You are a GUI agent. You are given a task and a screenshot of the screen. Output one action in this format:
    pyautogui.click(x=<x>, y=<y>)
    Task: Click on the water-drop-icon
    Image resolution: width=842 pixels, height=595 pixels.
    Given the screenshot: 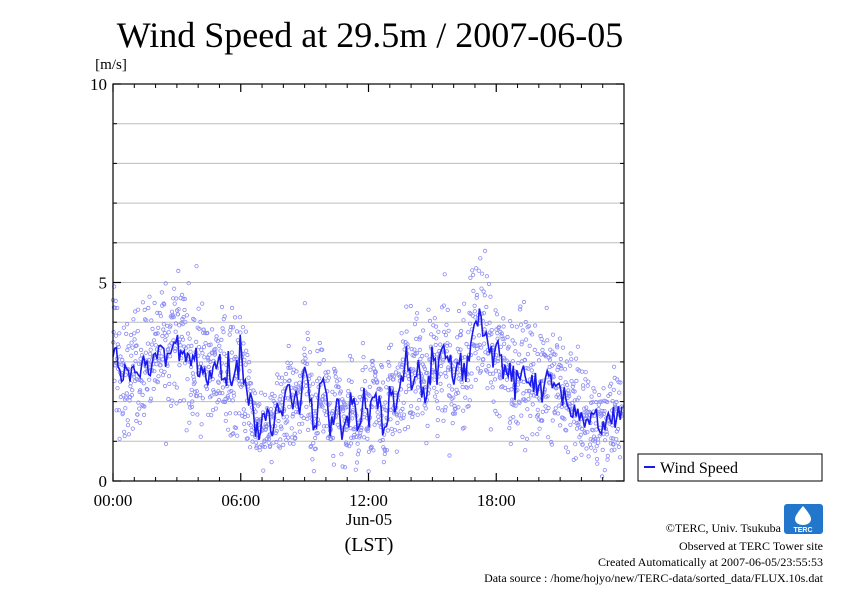 What is the action you would take?
    pyautogui.click(x=803, y=515)
    